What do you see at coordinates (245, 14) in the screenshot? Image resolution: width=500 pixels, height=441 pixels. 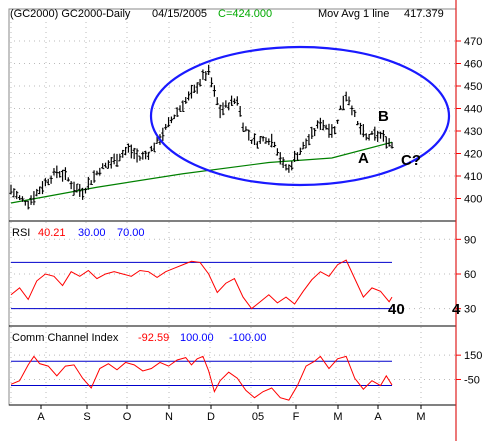 I see `close-label: C=424.000` at bounding box center [245, 14].